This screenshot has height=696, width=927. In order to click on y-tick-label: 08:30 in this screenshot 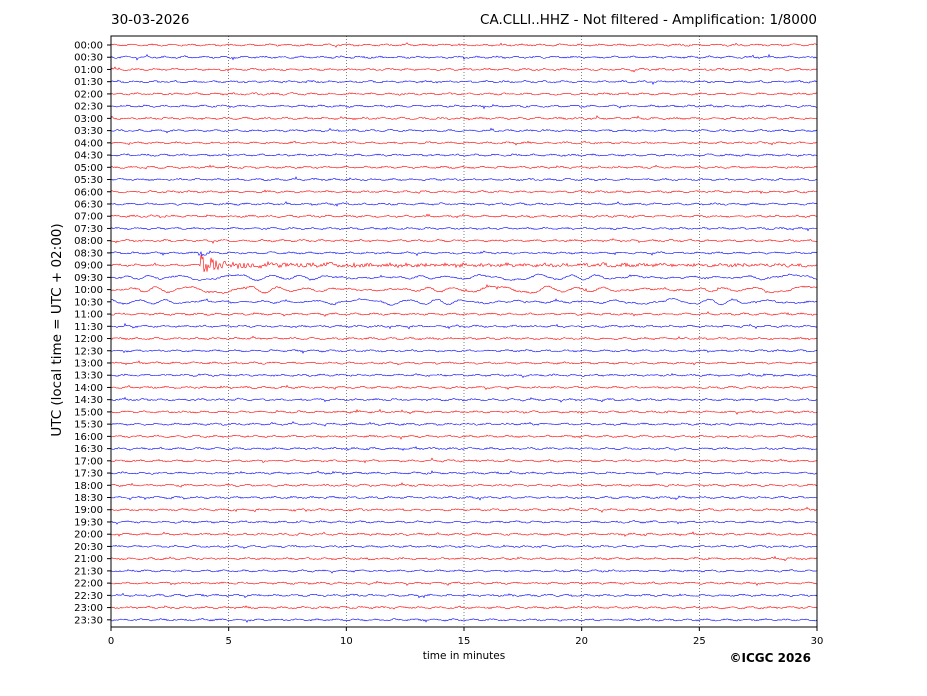, I will do `click(88, 253)`.